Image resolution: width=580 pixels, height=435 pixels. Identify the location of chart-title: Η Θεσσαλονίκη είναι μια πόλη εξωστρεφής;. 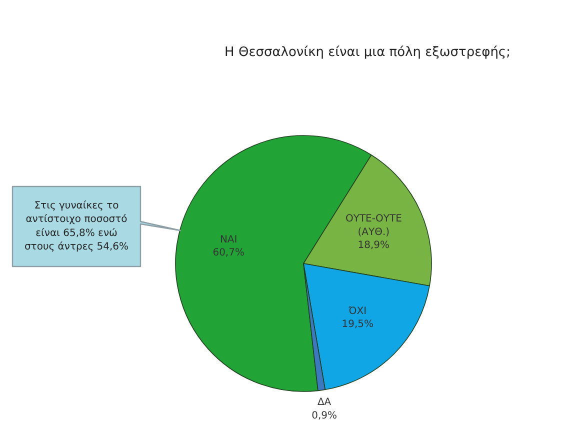
(367, 52).